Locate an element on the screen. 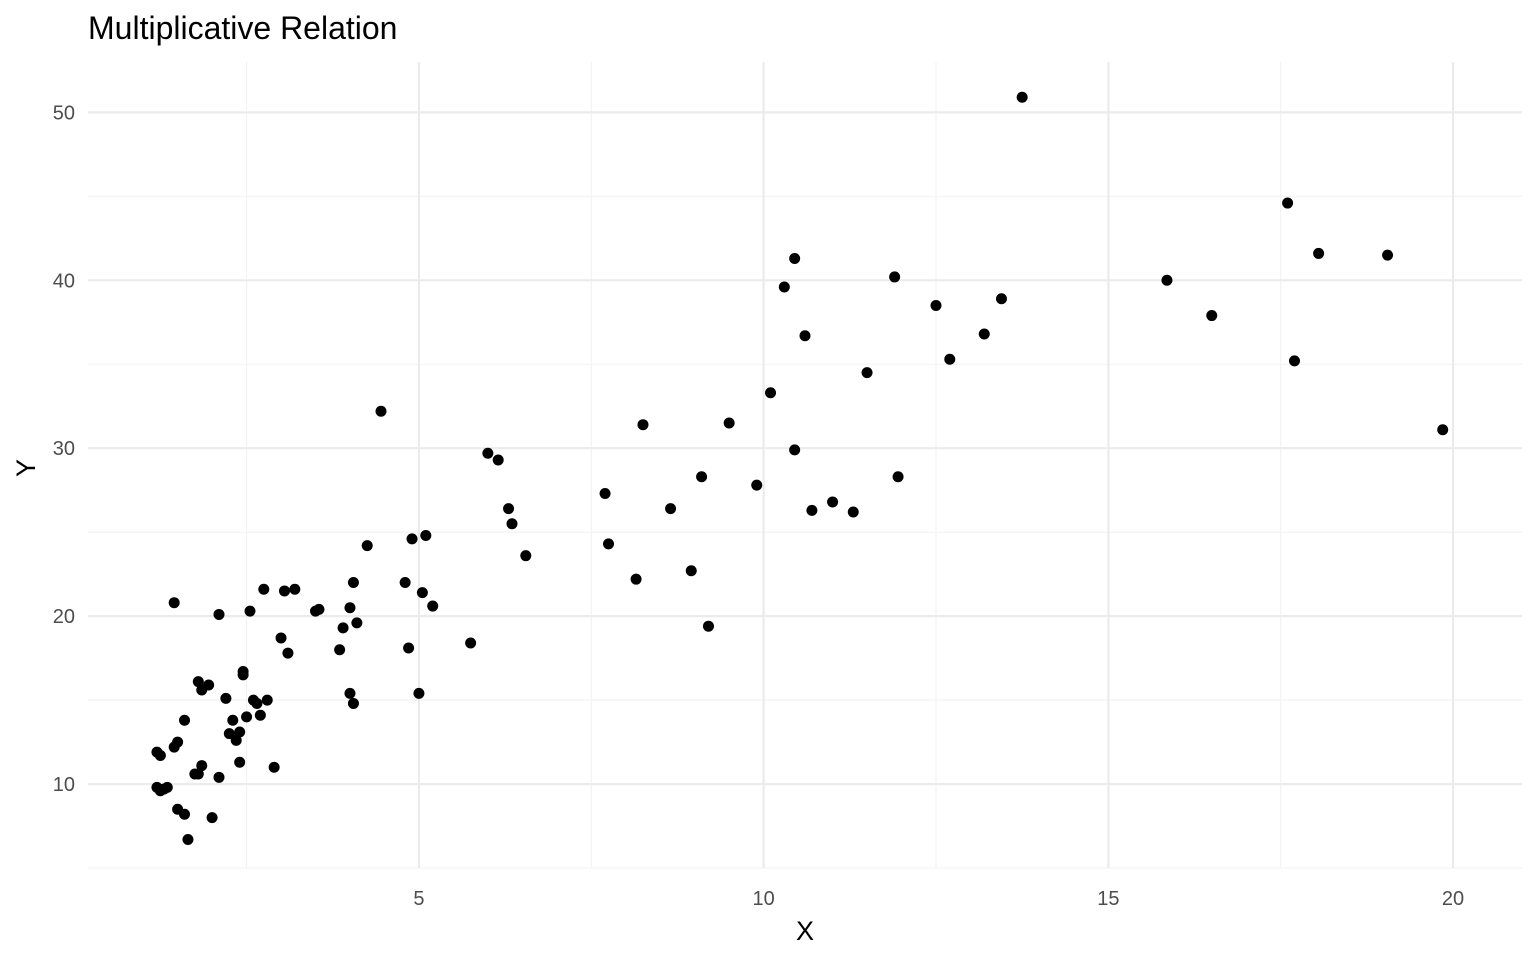 Image resolution: width=1536 pixels, height=960 pixels. x-tick-label: 20 is located at coordinates (1453, 899).